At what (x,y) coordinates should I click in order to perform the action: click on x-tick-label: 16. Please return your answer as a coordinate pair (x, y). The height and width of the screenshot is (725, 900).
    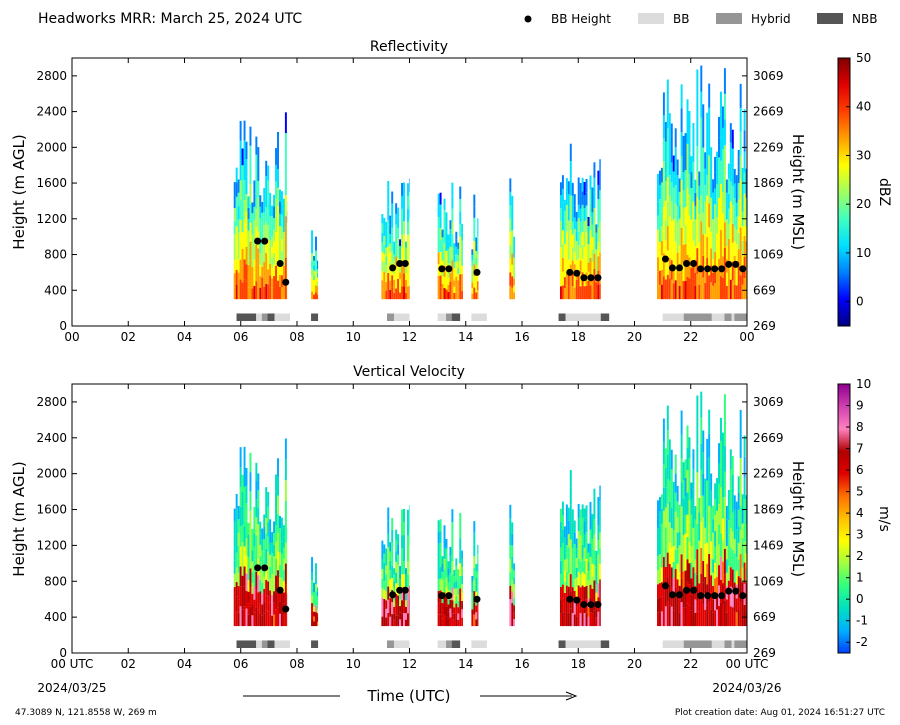
    Looking at the image, I should click on (521, 664).